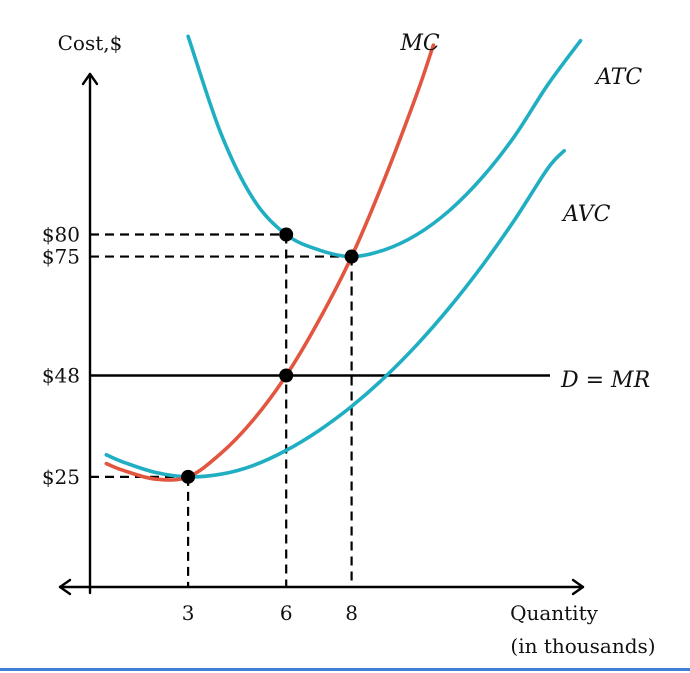 This screenshot has width=690, height=673. Describe the element at coordinates (90, 79) in the screenshot. I see `y-axis-arrow` at that location.